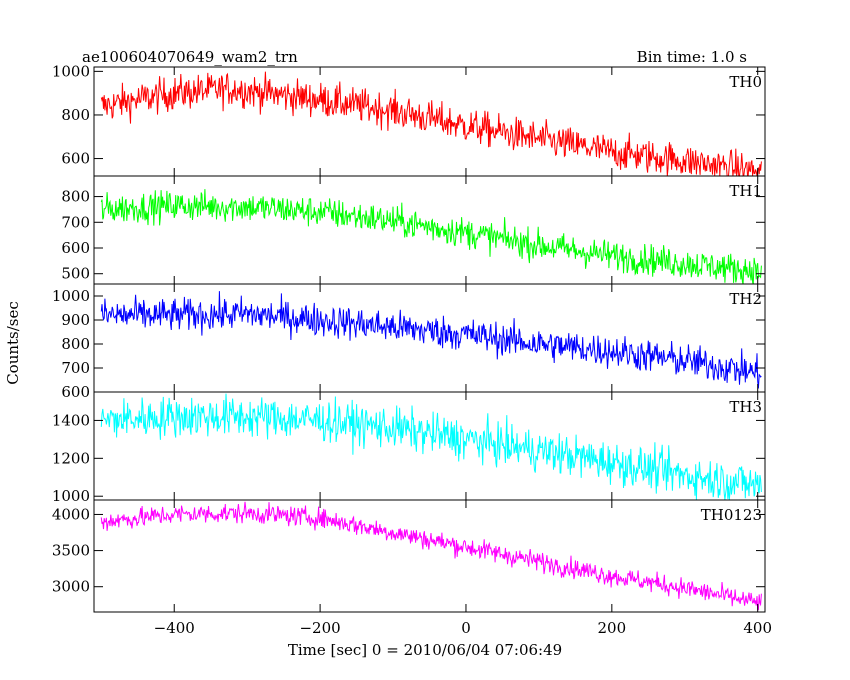 This screenshot has width=850, height=680. Describe the element at coordinates (466, 628) in the screenshot. I see `x-tick-label: 0` at that location.